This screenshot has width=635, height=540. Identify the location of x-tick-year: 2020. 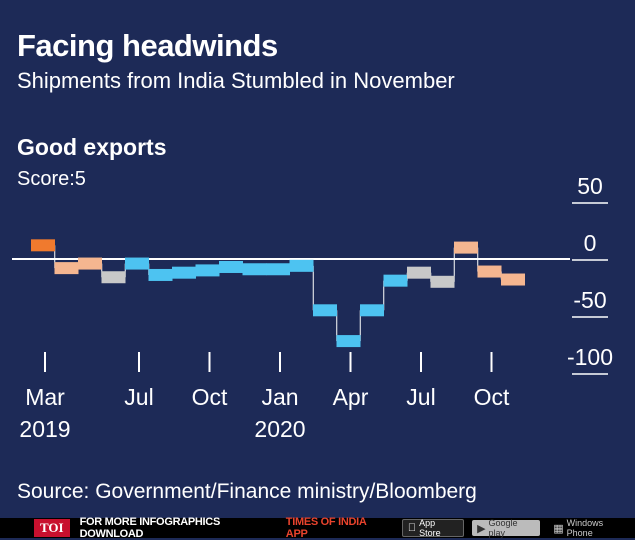
(279, 429).